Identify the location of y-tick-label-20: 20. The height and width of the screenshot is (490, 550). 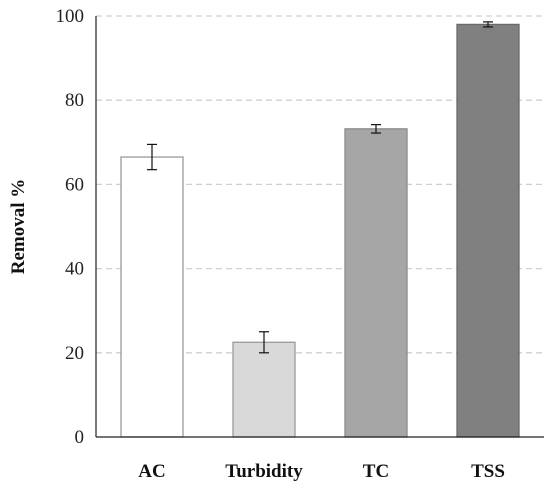
(74, 353).